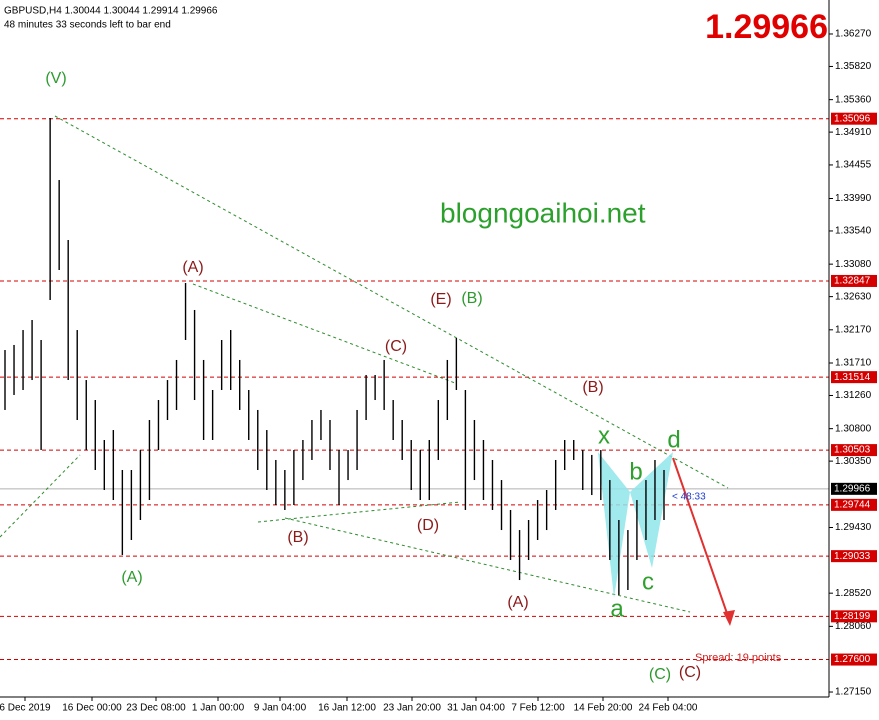 The width and height of the screenshot is (879, 720). I want to click on level-label: 1.27600, so click(852, 659).